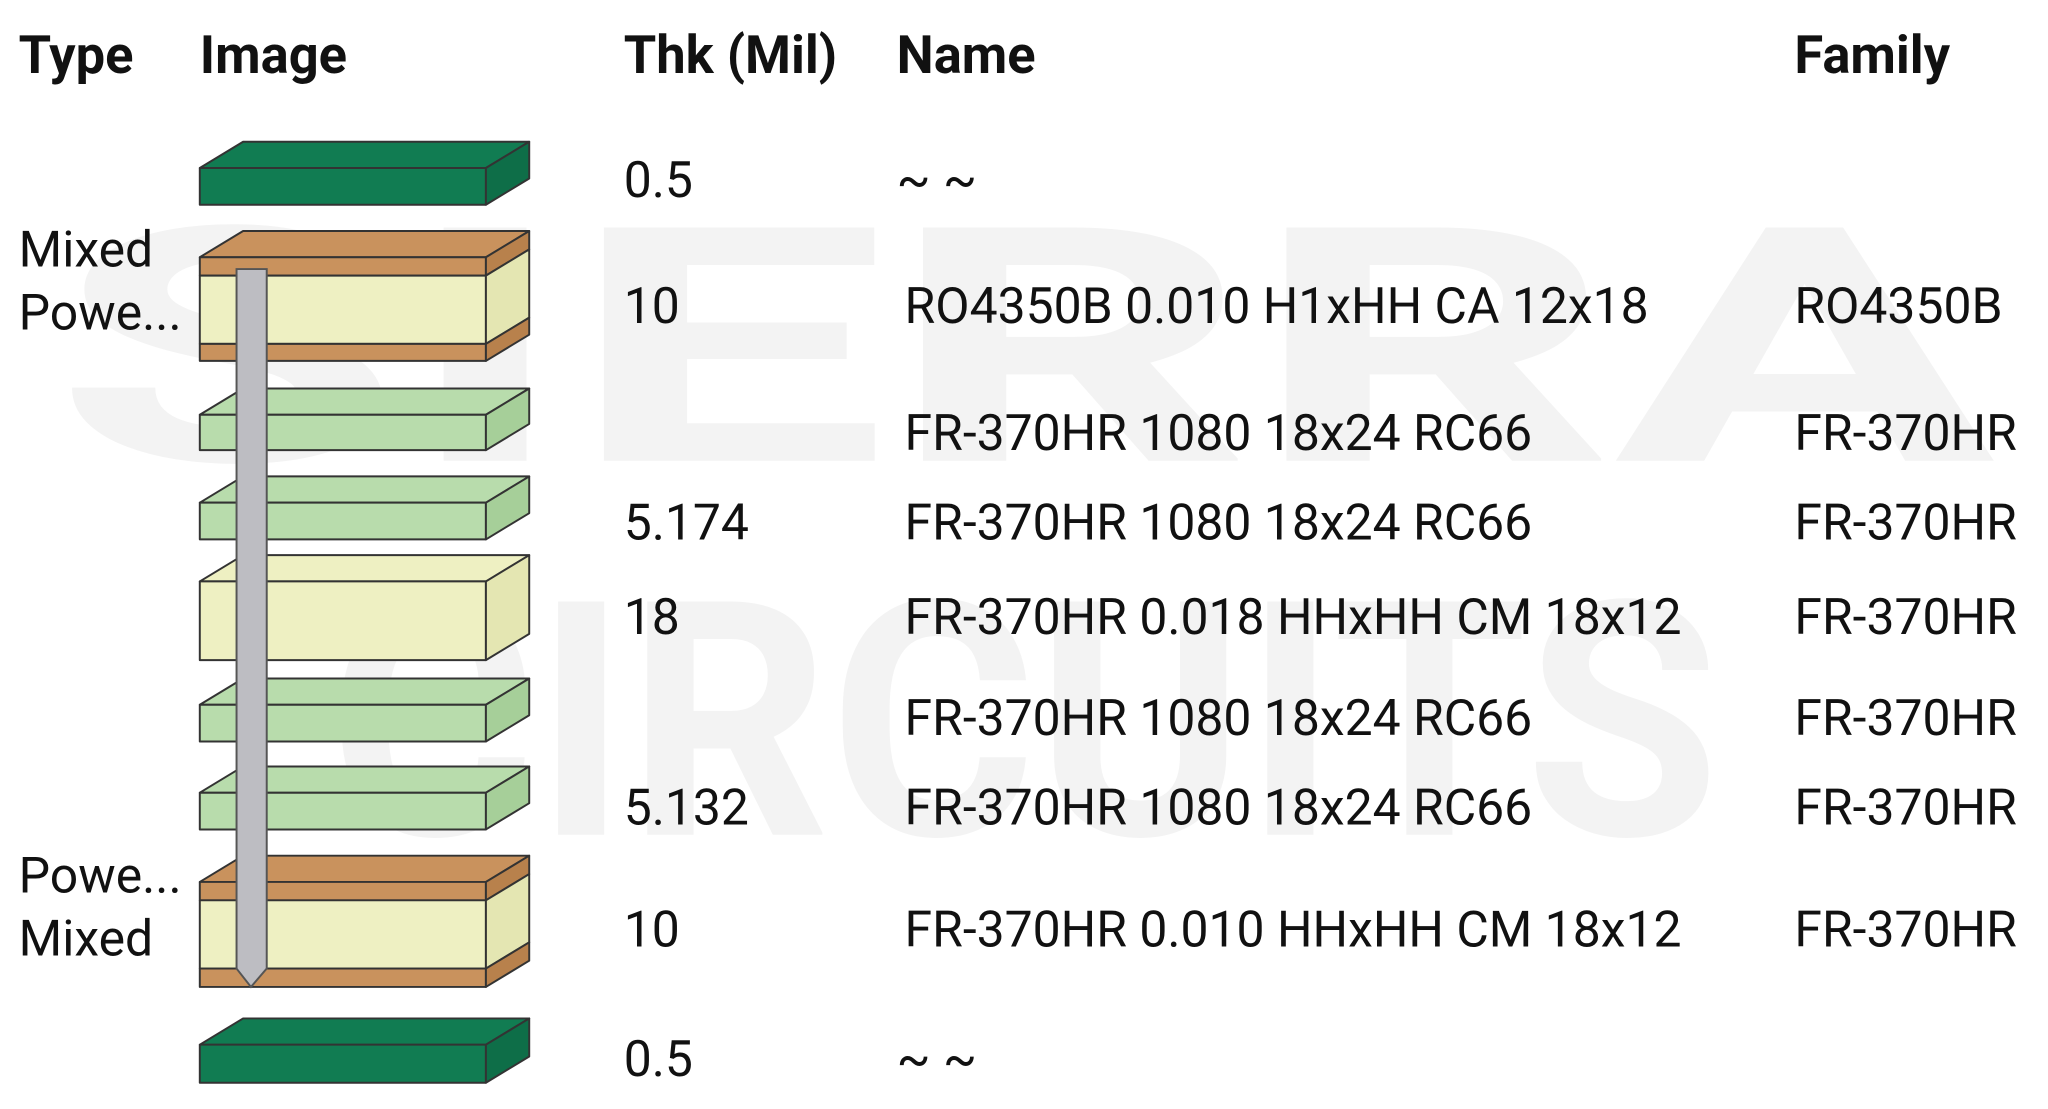 The height and width of the screenshot is (1109, 2048). Describe the element at coordinates (76, 55) in the screenshot. I see `header-type: Type` at that location.